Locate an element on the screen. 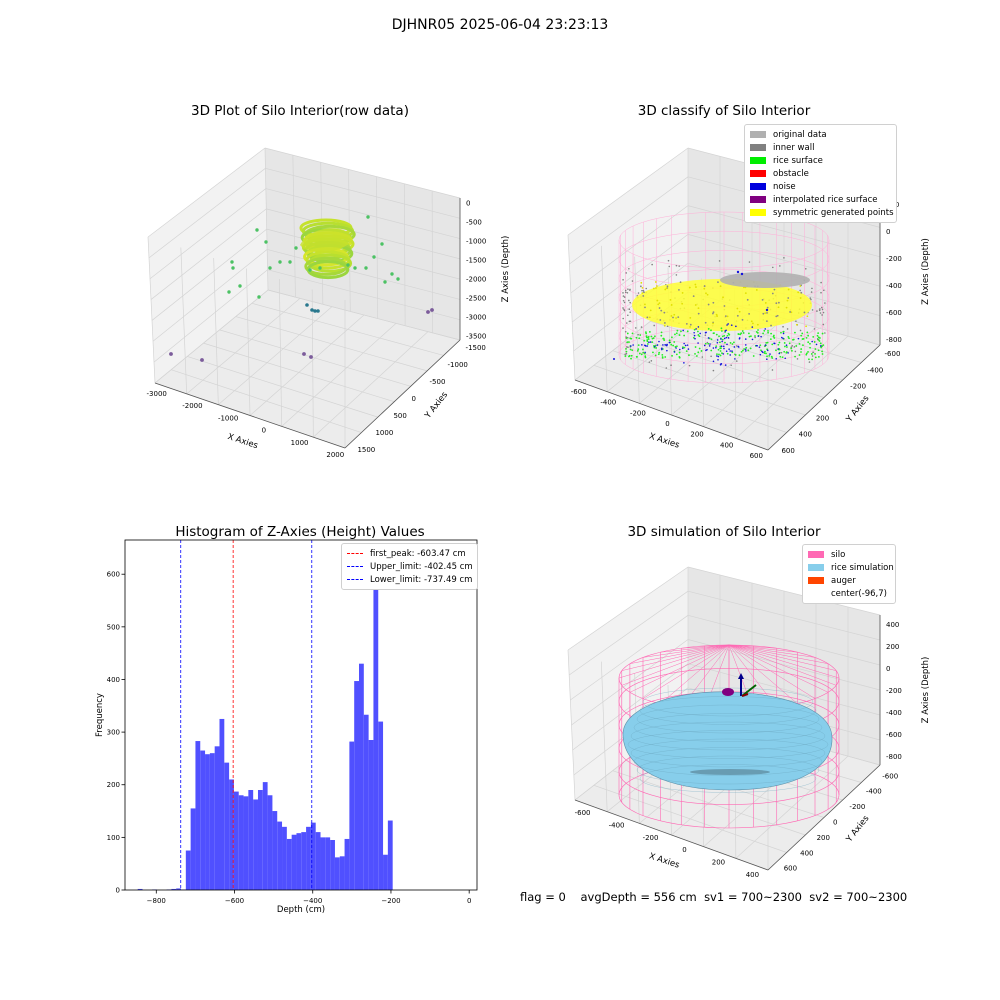 The height and width of the screenshot is (1000, 1000). p2-z-axis-label: Z Axies (Depth) is located at coordinates (926, 271).